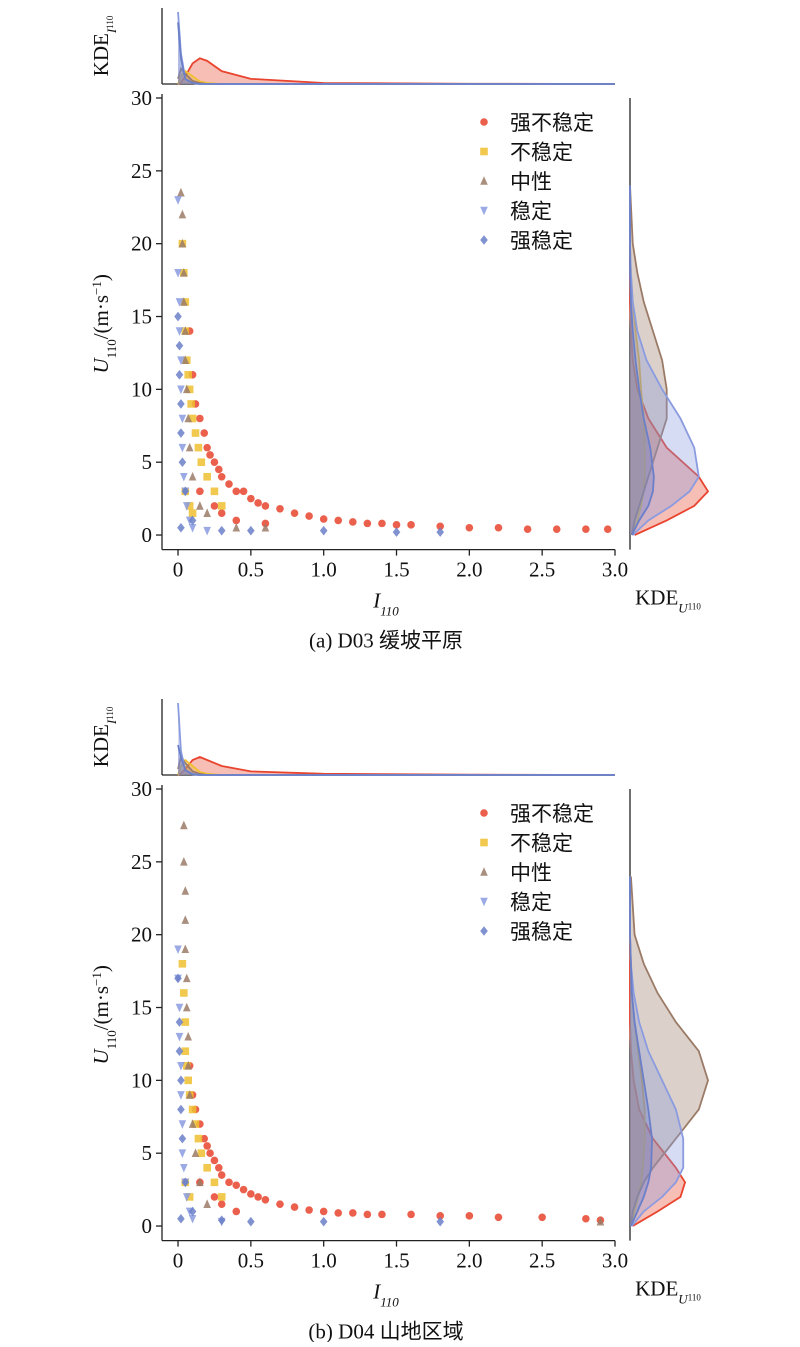 This screenshot has width=800, height=1347. I want to click on label-part: −1, so click(96, 288).